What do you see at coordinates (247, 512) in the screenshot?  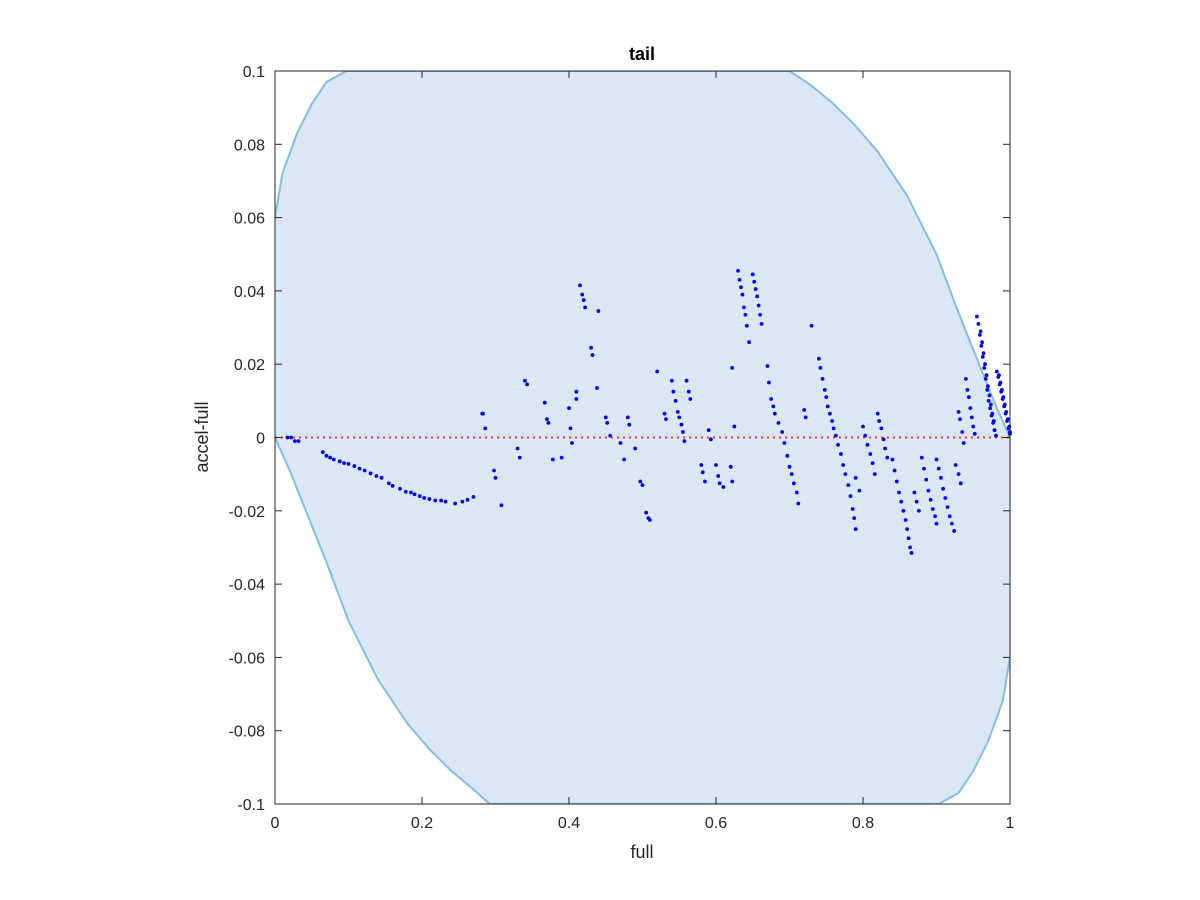 I see `y-tick-label: -0.02` at bounding box center [247, 512].